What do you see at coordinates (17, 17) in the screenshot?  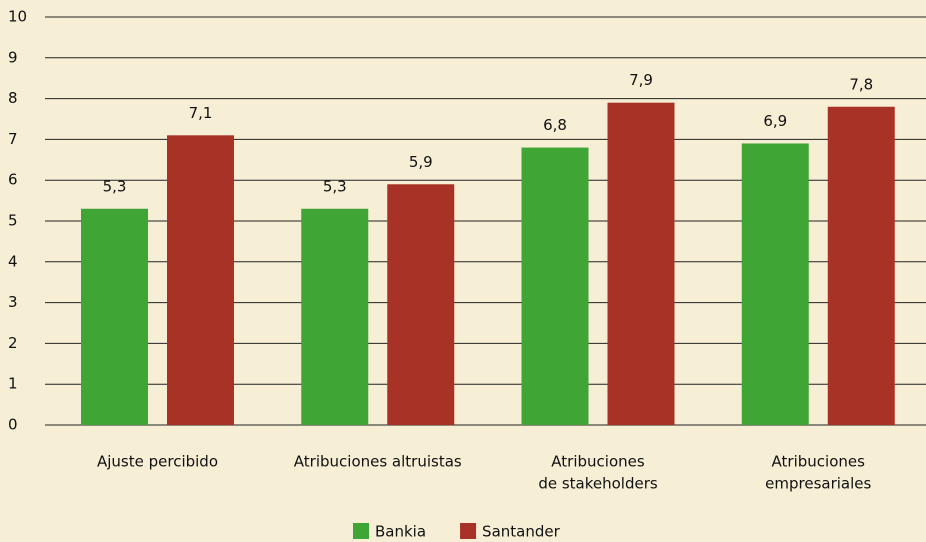 I see `y-tick-label: 10` at bounding box center [17, 17].